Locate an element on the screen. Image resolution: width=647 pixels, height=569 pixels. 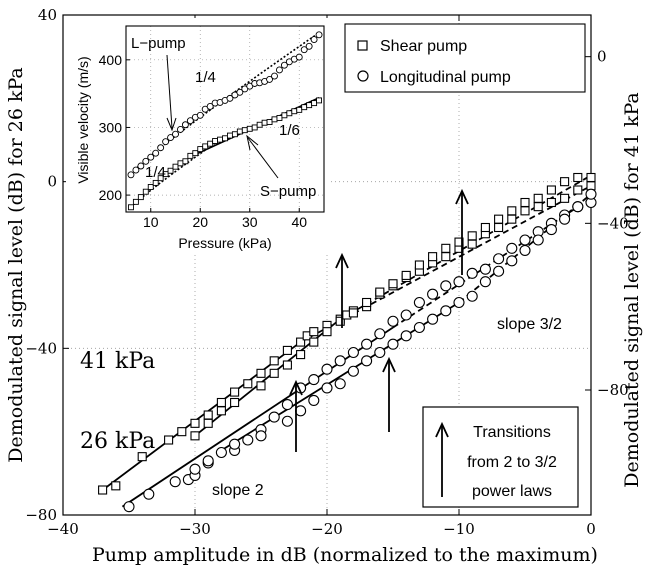
transition-line-3: power laws is located at coordinates (512, 491).